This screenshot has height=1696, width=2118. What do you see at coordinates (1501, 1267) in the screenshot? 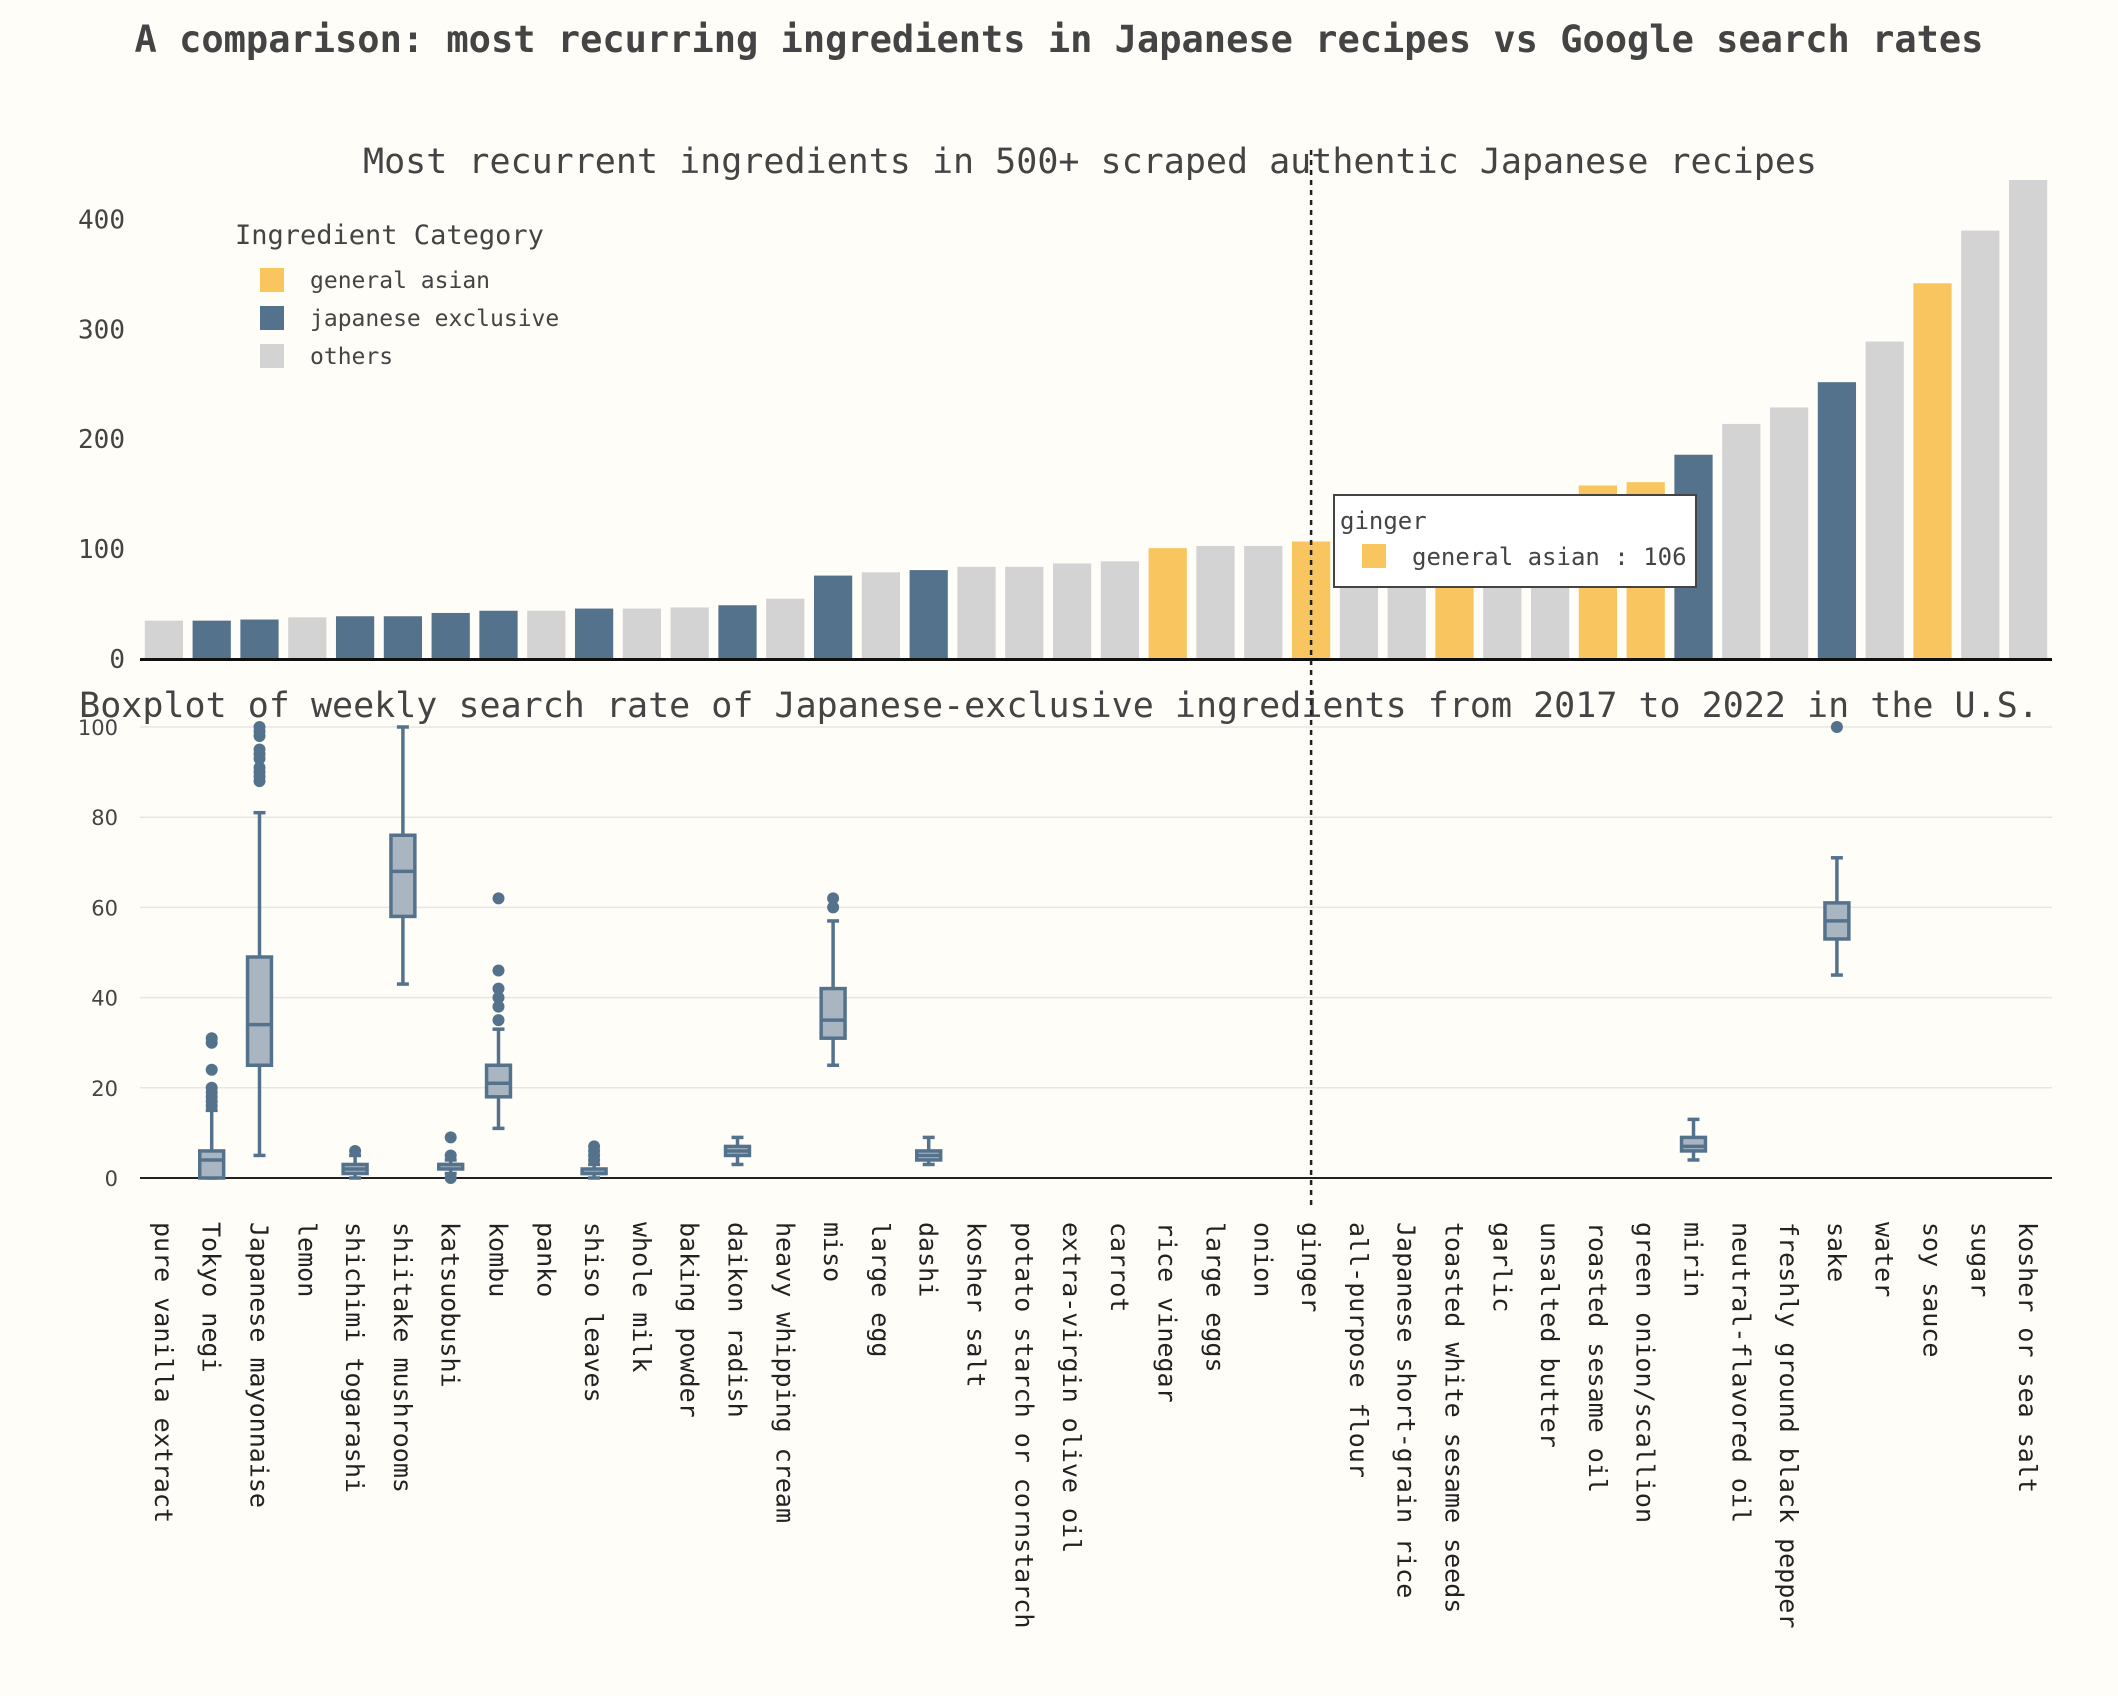
I see `x-tick-label: garlic` at bounding box center [1501, 1267].